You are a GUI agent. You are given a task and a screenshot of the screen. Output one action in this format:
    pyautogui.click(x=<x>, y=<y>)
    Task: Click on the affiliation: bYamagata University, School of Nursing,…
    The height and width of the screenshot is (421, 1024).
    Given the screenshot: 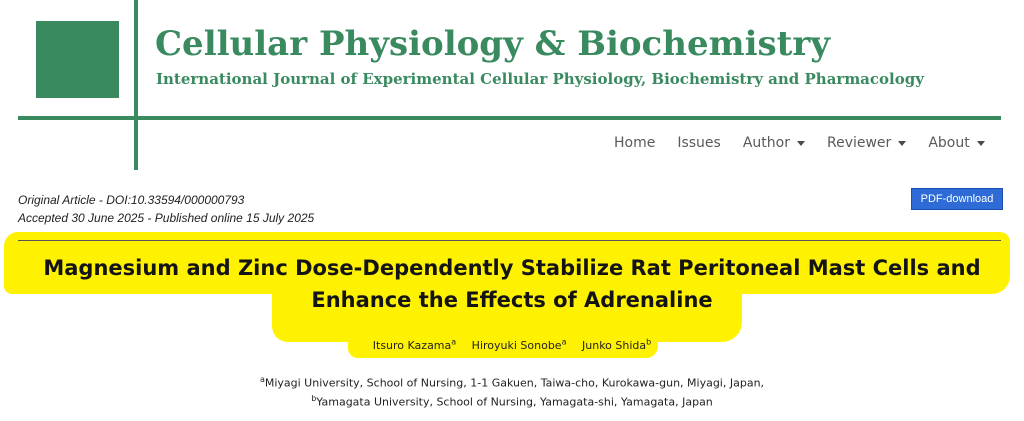 What is the action you would take?
    pyautogui.click(x=512, y=401)
    